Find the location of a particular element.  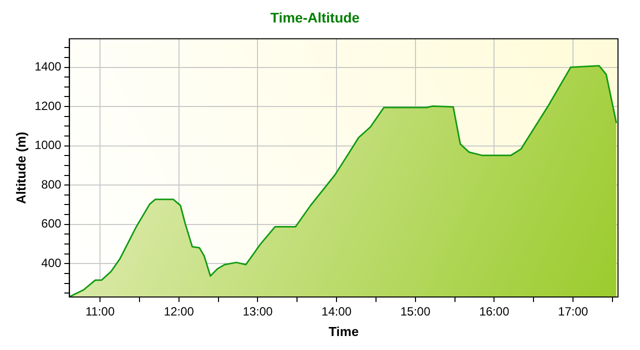

y-axis-title: Altitude (m) is located at coordinates (20, 168).